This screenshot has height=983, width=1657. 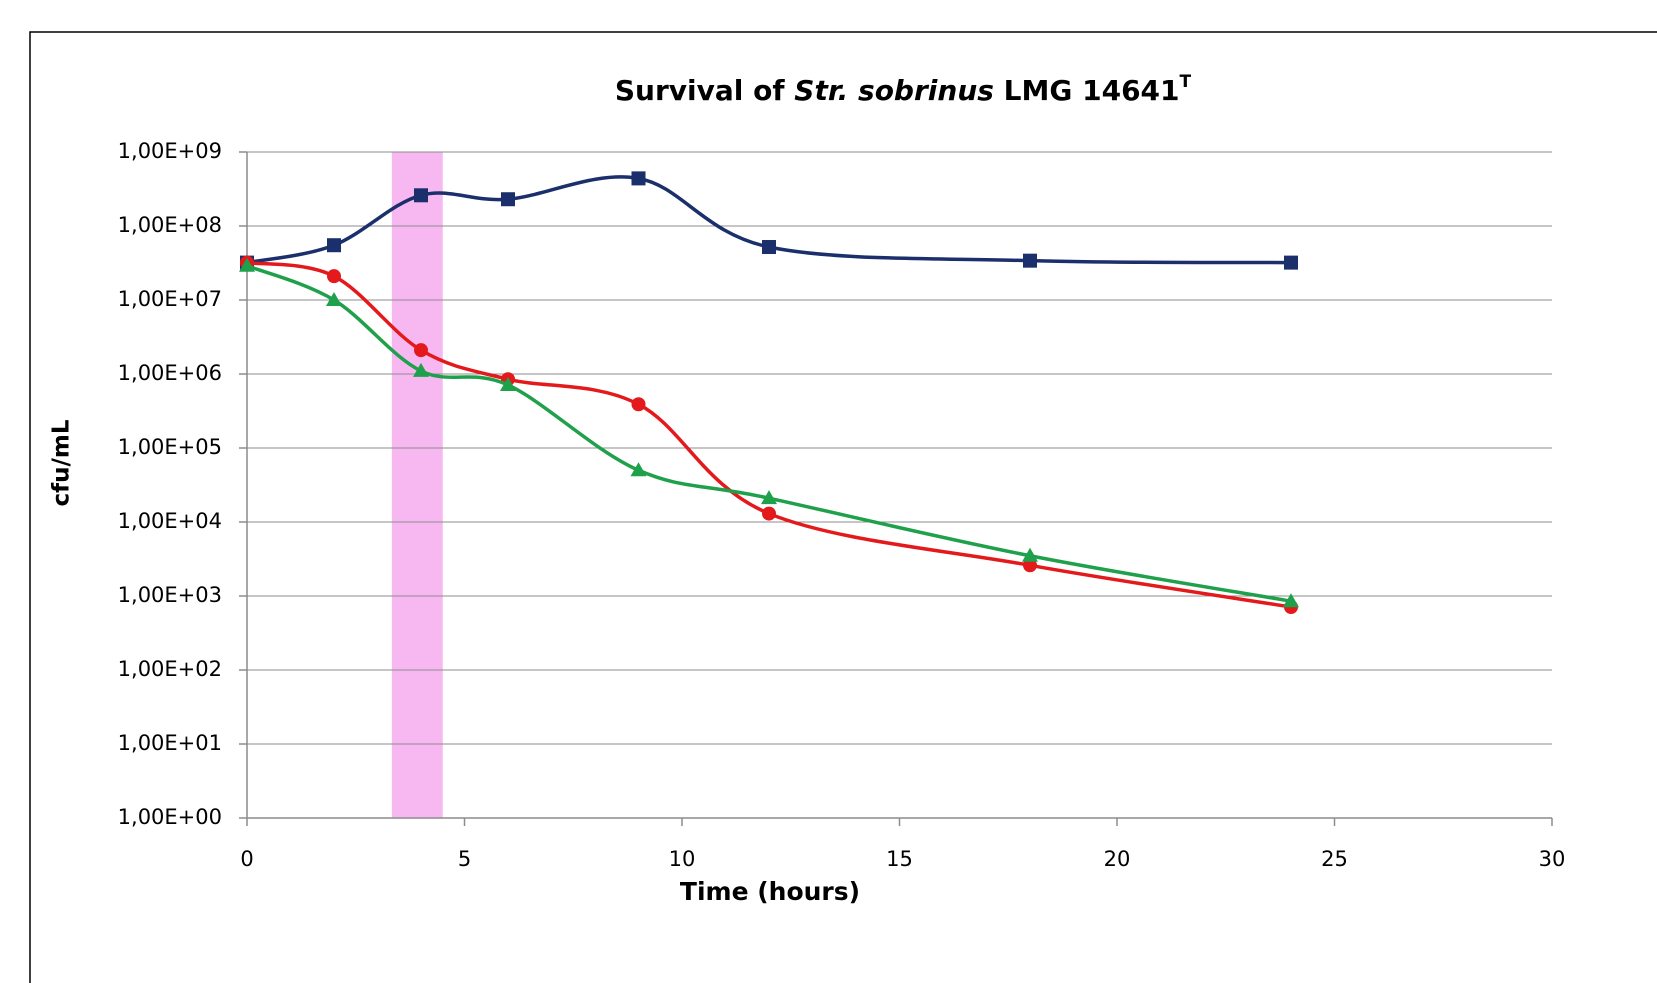 I want to click on y-tick-label: 1,00E+01, so click(x=170, y=743).